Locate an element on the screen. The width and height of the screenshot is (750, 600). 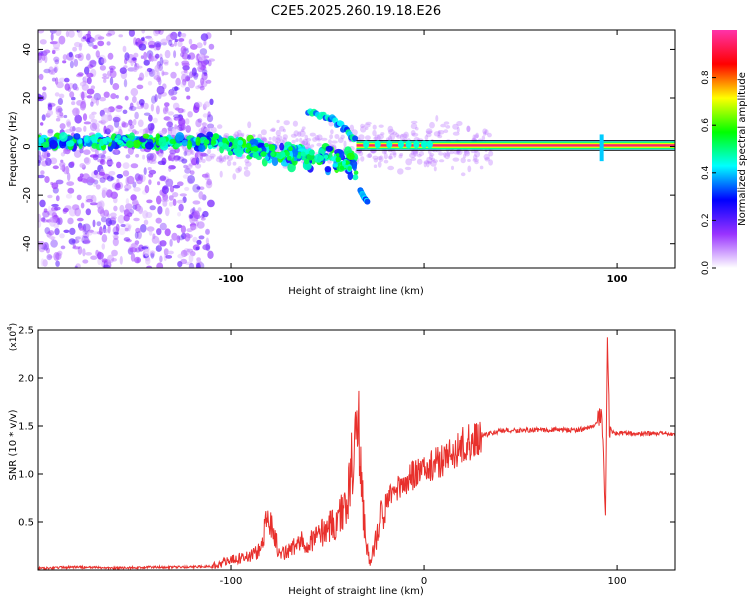
colorbar-tick-label: 0.8 is located at coordinates (706, 77).